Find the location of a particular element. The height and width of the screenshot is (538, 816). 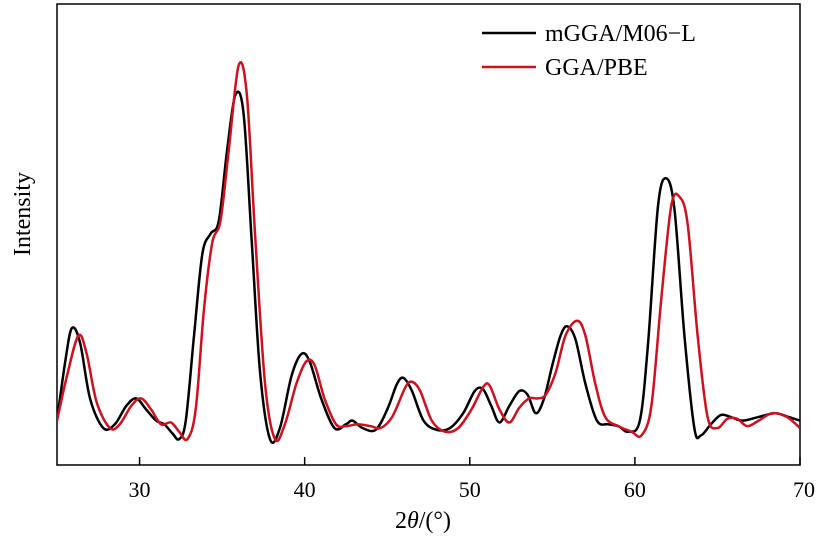

x-tick-label-50: 50 is located at coordinates (470, 489).